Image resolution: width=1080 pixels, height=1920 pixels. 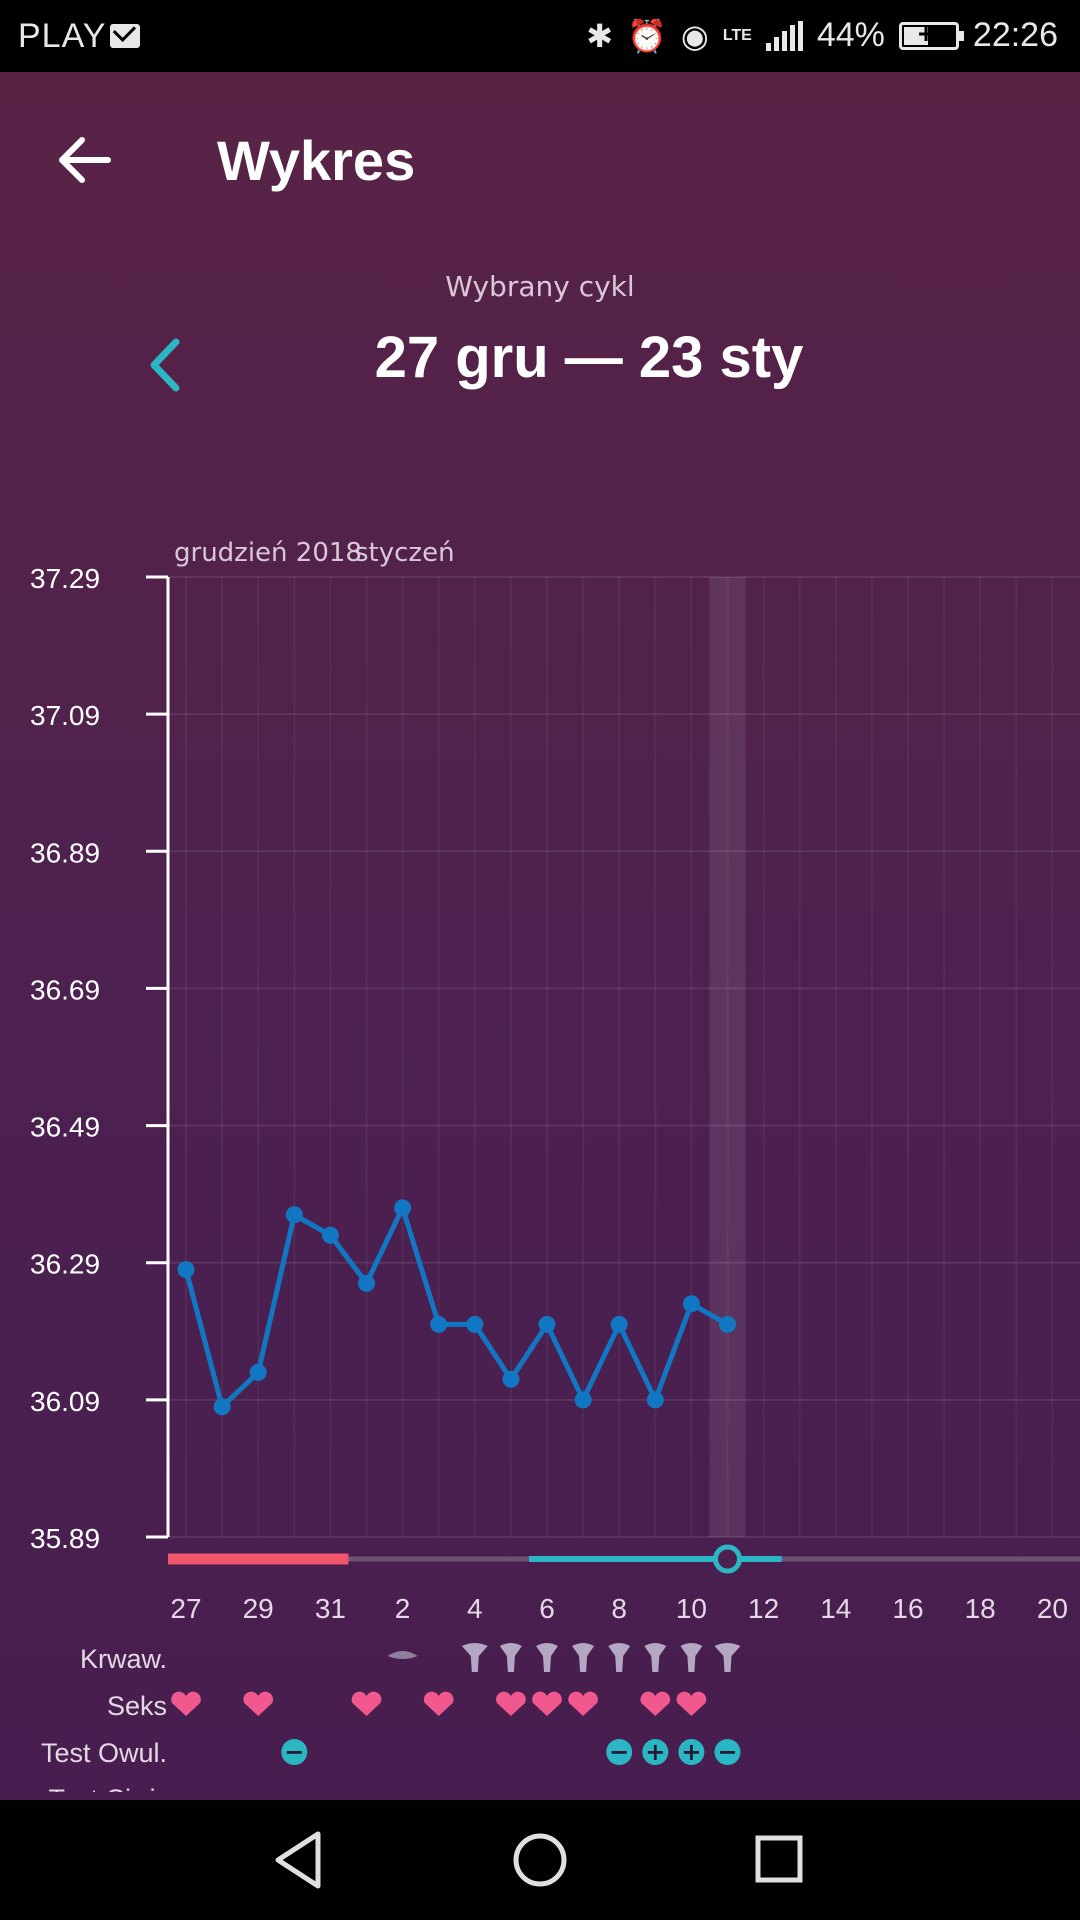 What do you see at coordinates (727, 1057) in the screenshot?
I see `selected-day-highlight` at bounding box center [727, 1057].